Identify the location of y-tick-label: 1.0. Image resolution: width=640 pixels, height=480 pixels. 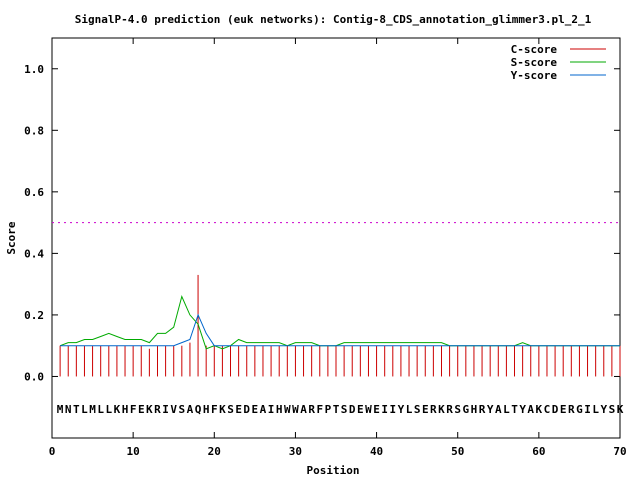
(34, 69).